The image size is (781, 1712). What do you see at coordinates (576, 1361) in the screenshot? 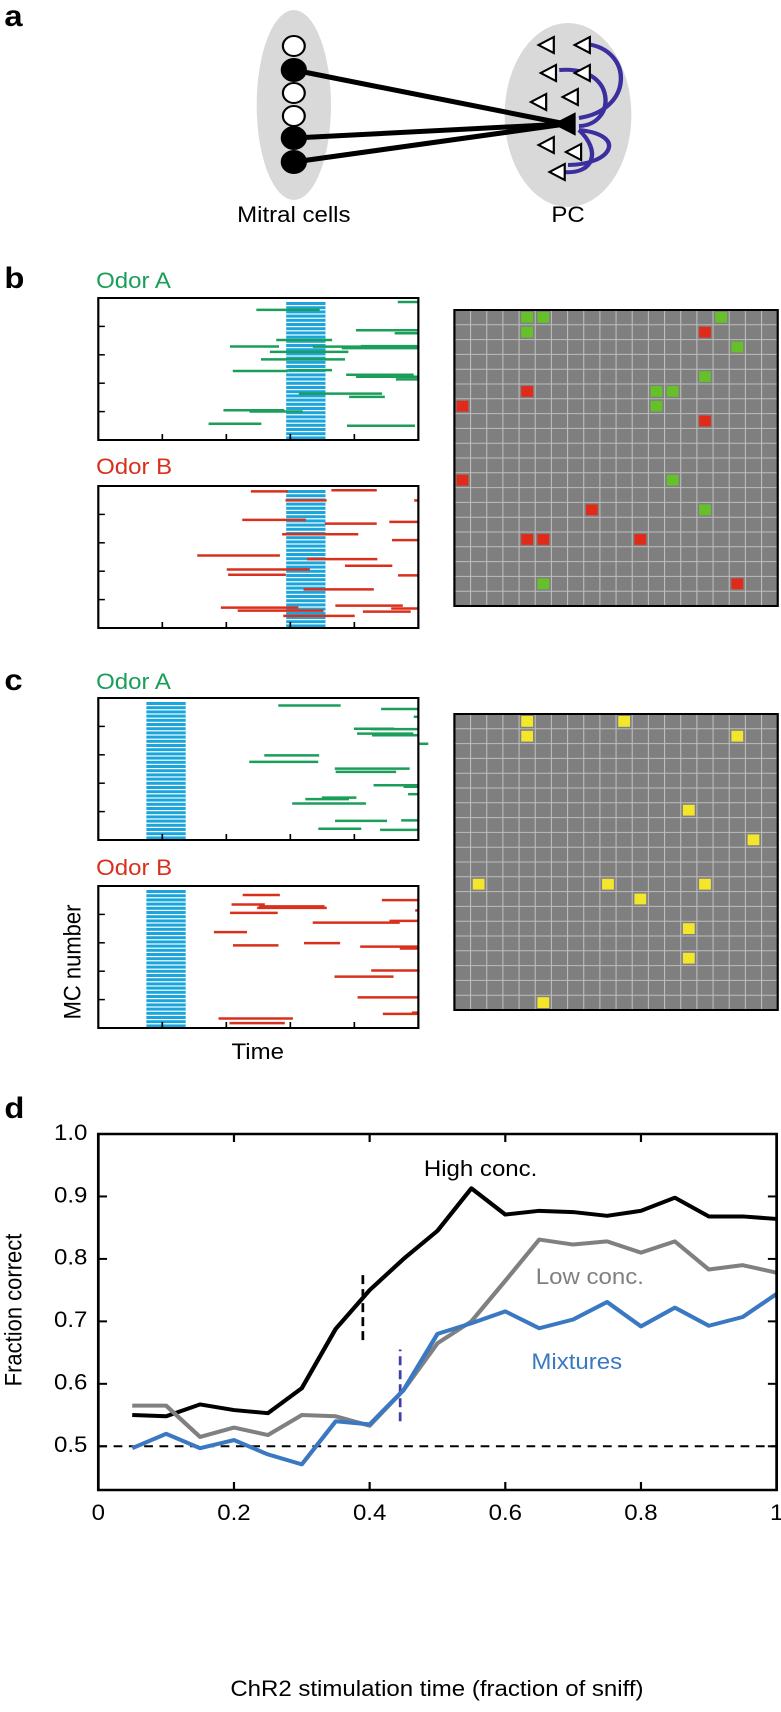
I see `series-label: Mixtures` at bounding box center [576, 1361].